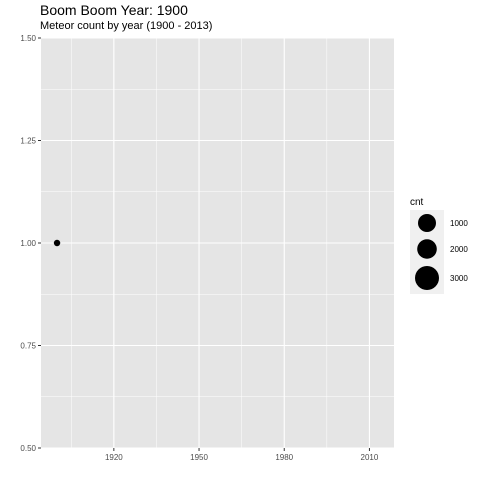  Describe the element at coordinates (28, 141) in the screenshot. I see `y-tick-label: 1.25` at that location.